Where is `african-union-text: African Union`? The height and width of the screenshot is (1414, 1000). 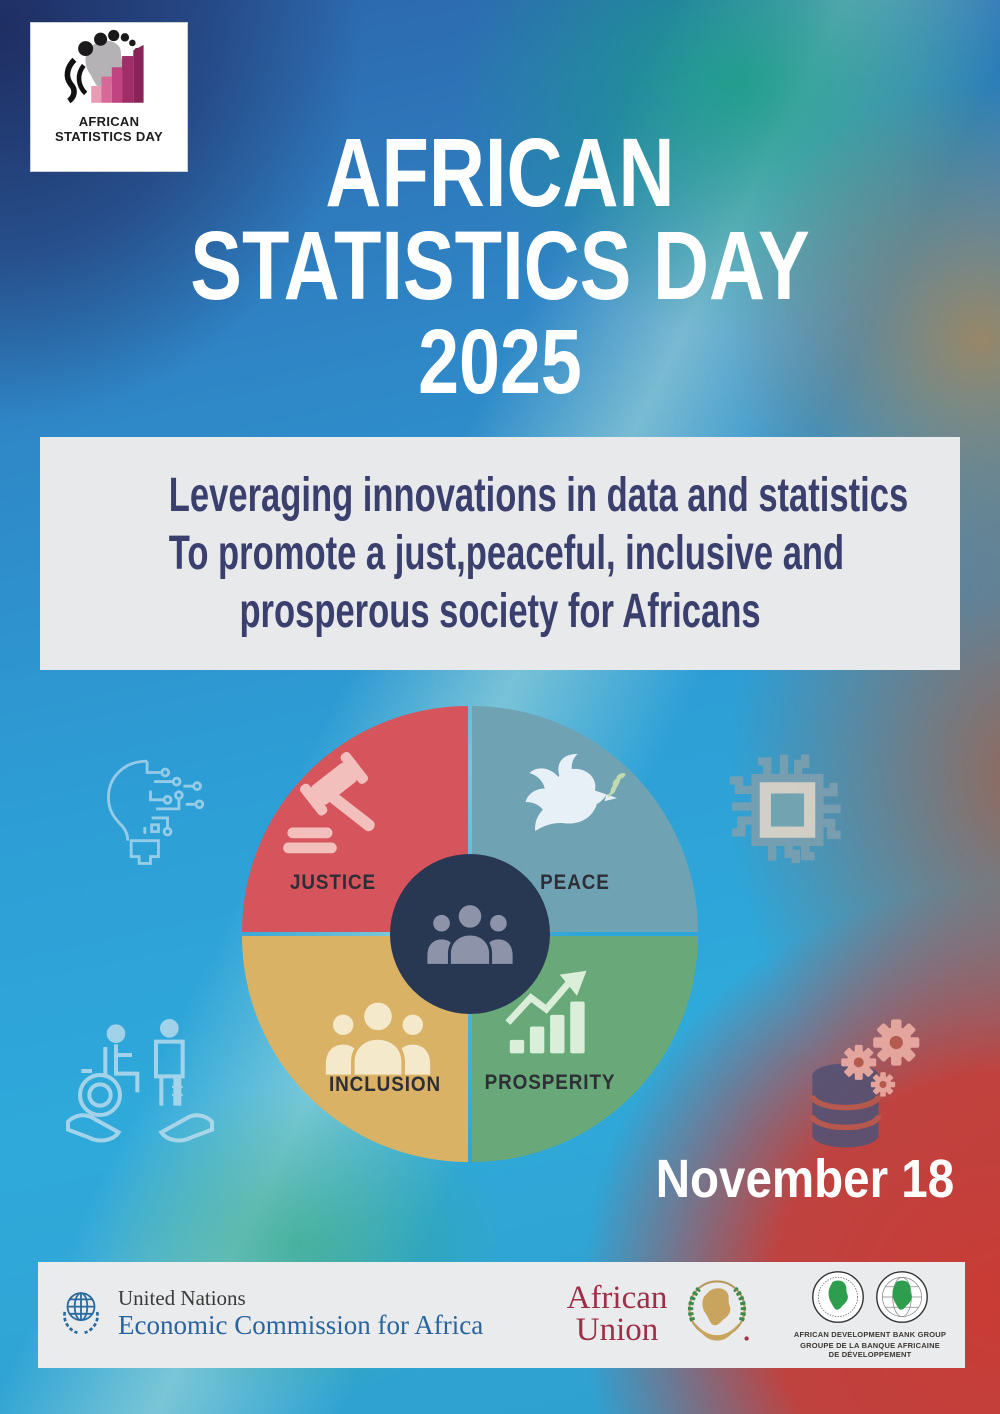
african-union-text: African Union is located at coordinates (617, 1313).